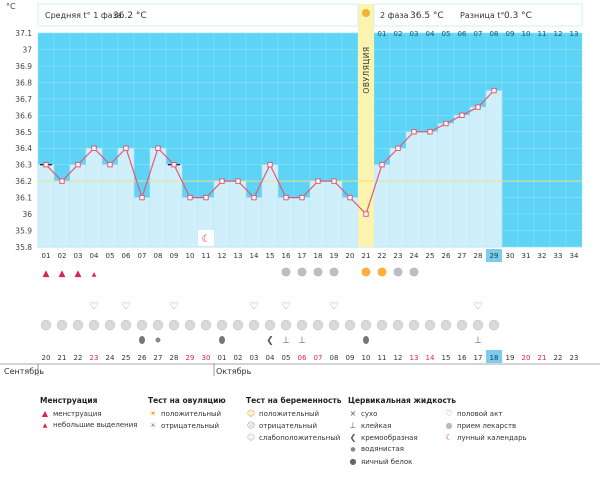 The height and width of the screenshot is (482, 600). I want to click on cycle-day-label: 12, so click(222, 256).